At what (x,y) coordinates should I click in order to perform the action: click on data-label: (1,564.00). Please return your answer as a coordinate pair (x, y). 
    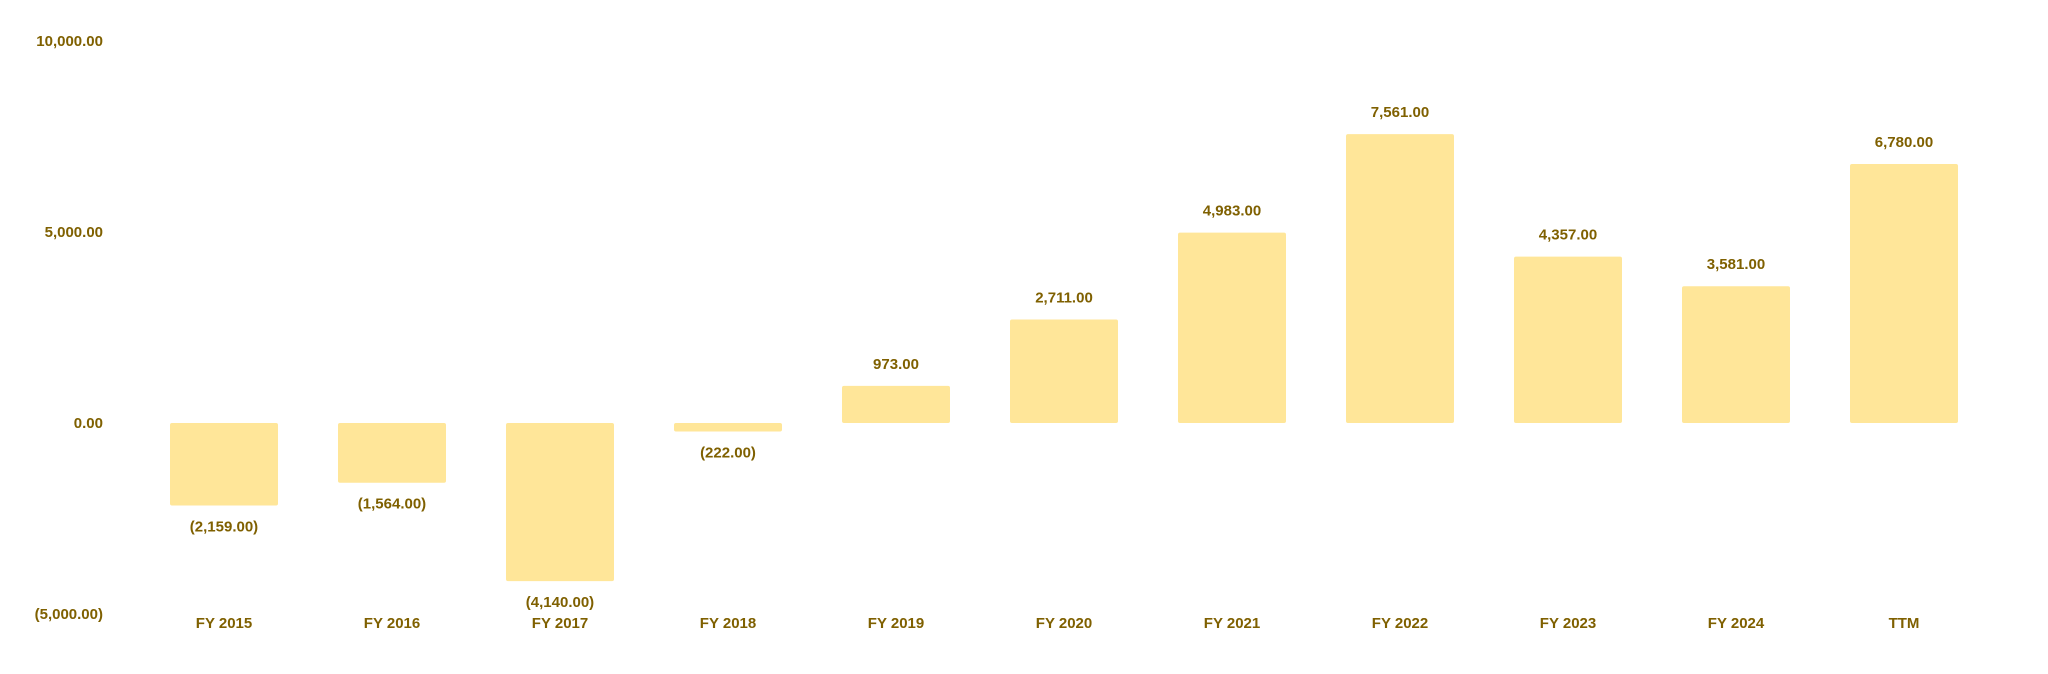
    Looking at the image, I should click on (392, 504).